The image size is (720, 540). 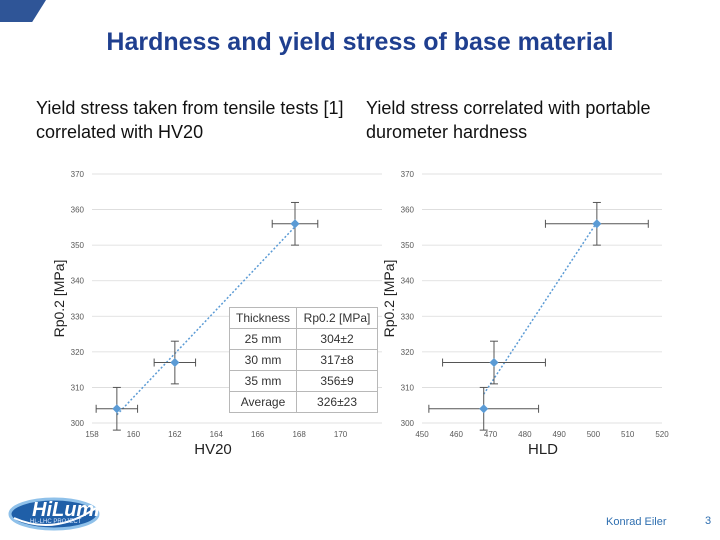 What do you see at coordinates (457, 434) in the screenshot?
I see `x-tick-label: 460` at bounding box center [457, 434].